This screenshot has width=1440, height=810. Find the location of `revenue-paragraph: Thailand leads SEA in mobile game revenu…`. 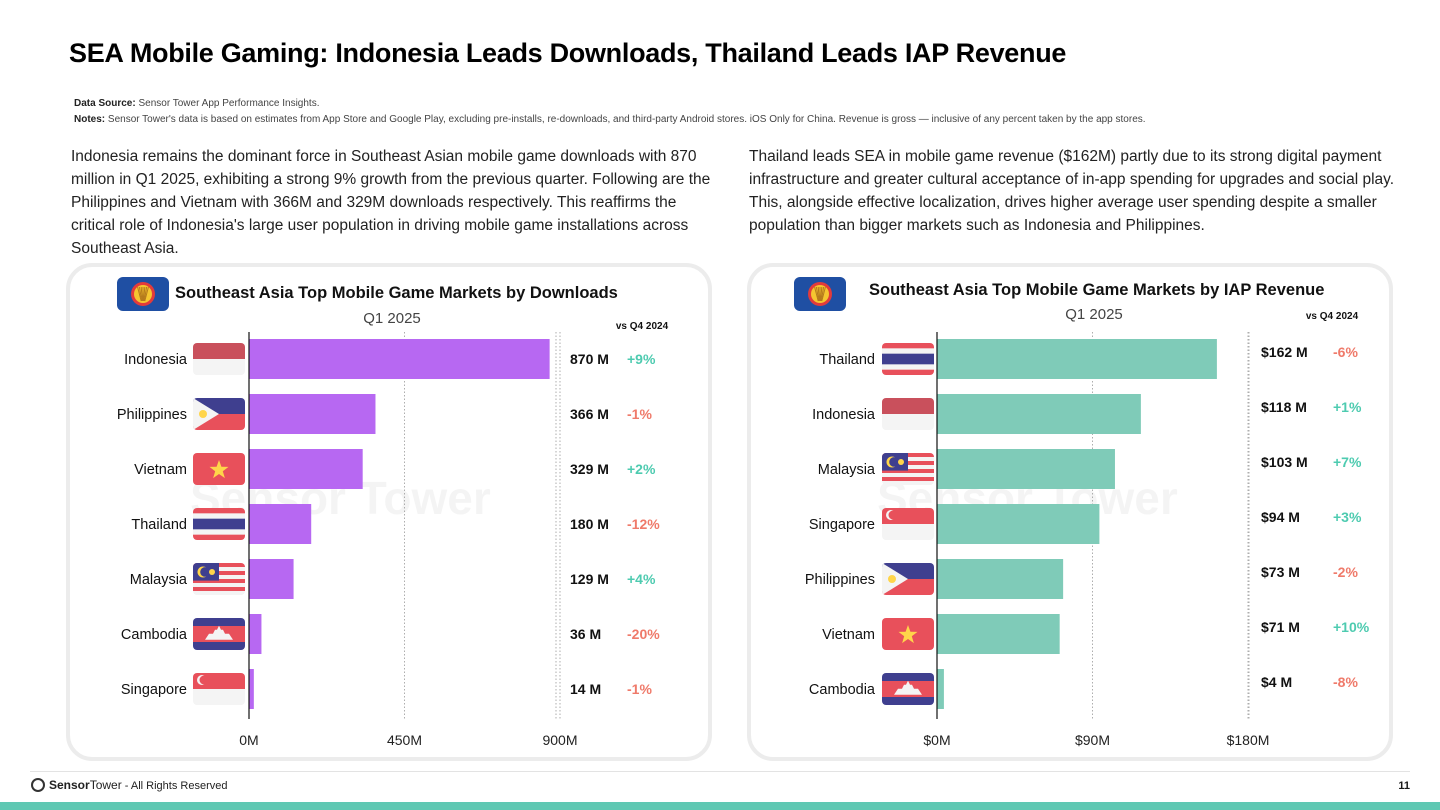

revenue-paragraph: Thailand leads SEA in mobile game revenu… is located at coordinates (1072, 191).